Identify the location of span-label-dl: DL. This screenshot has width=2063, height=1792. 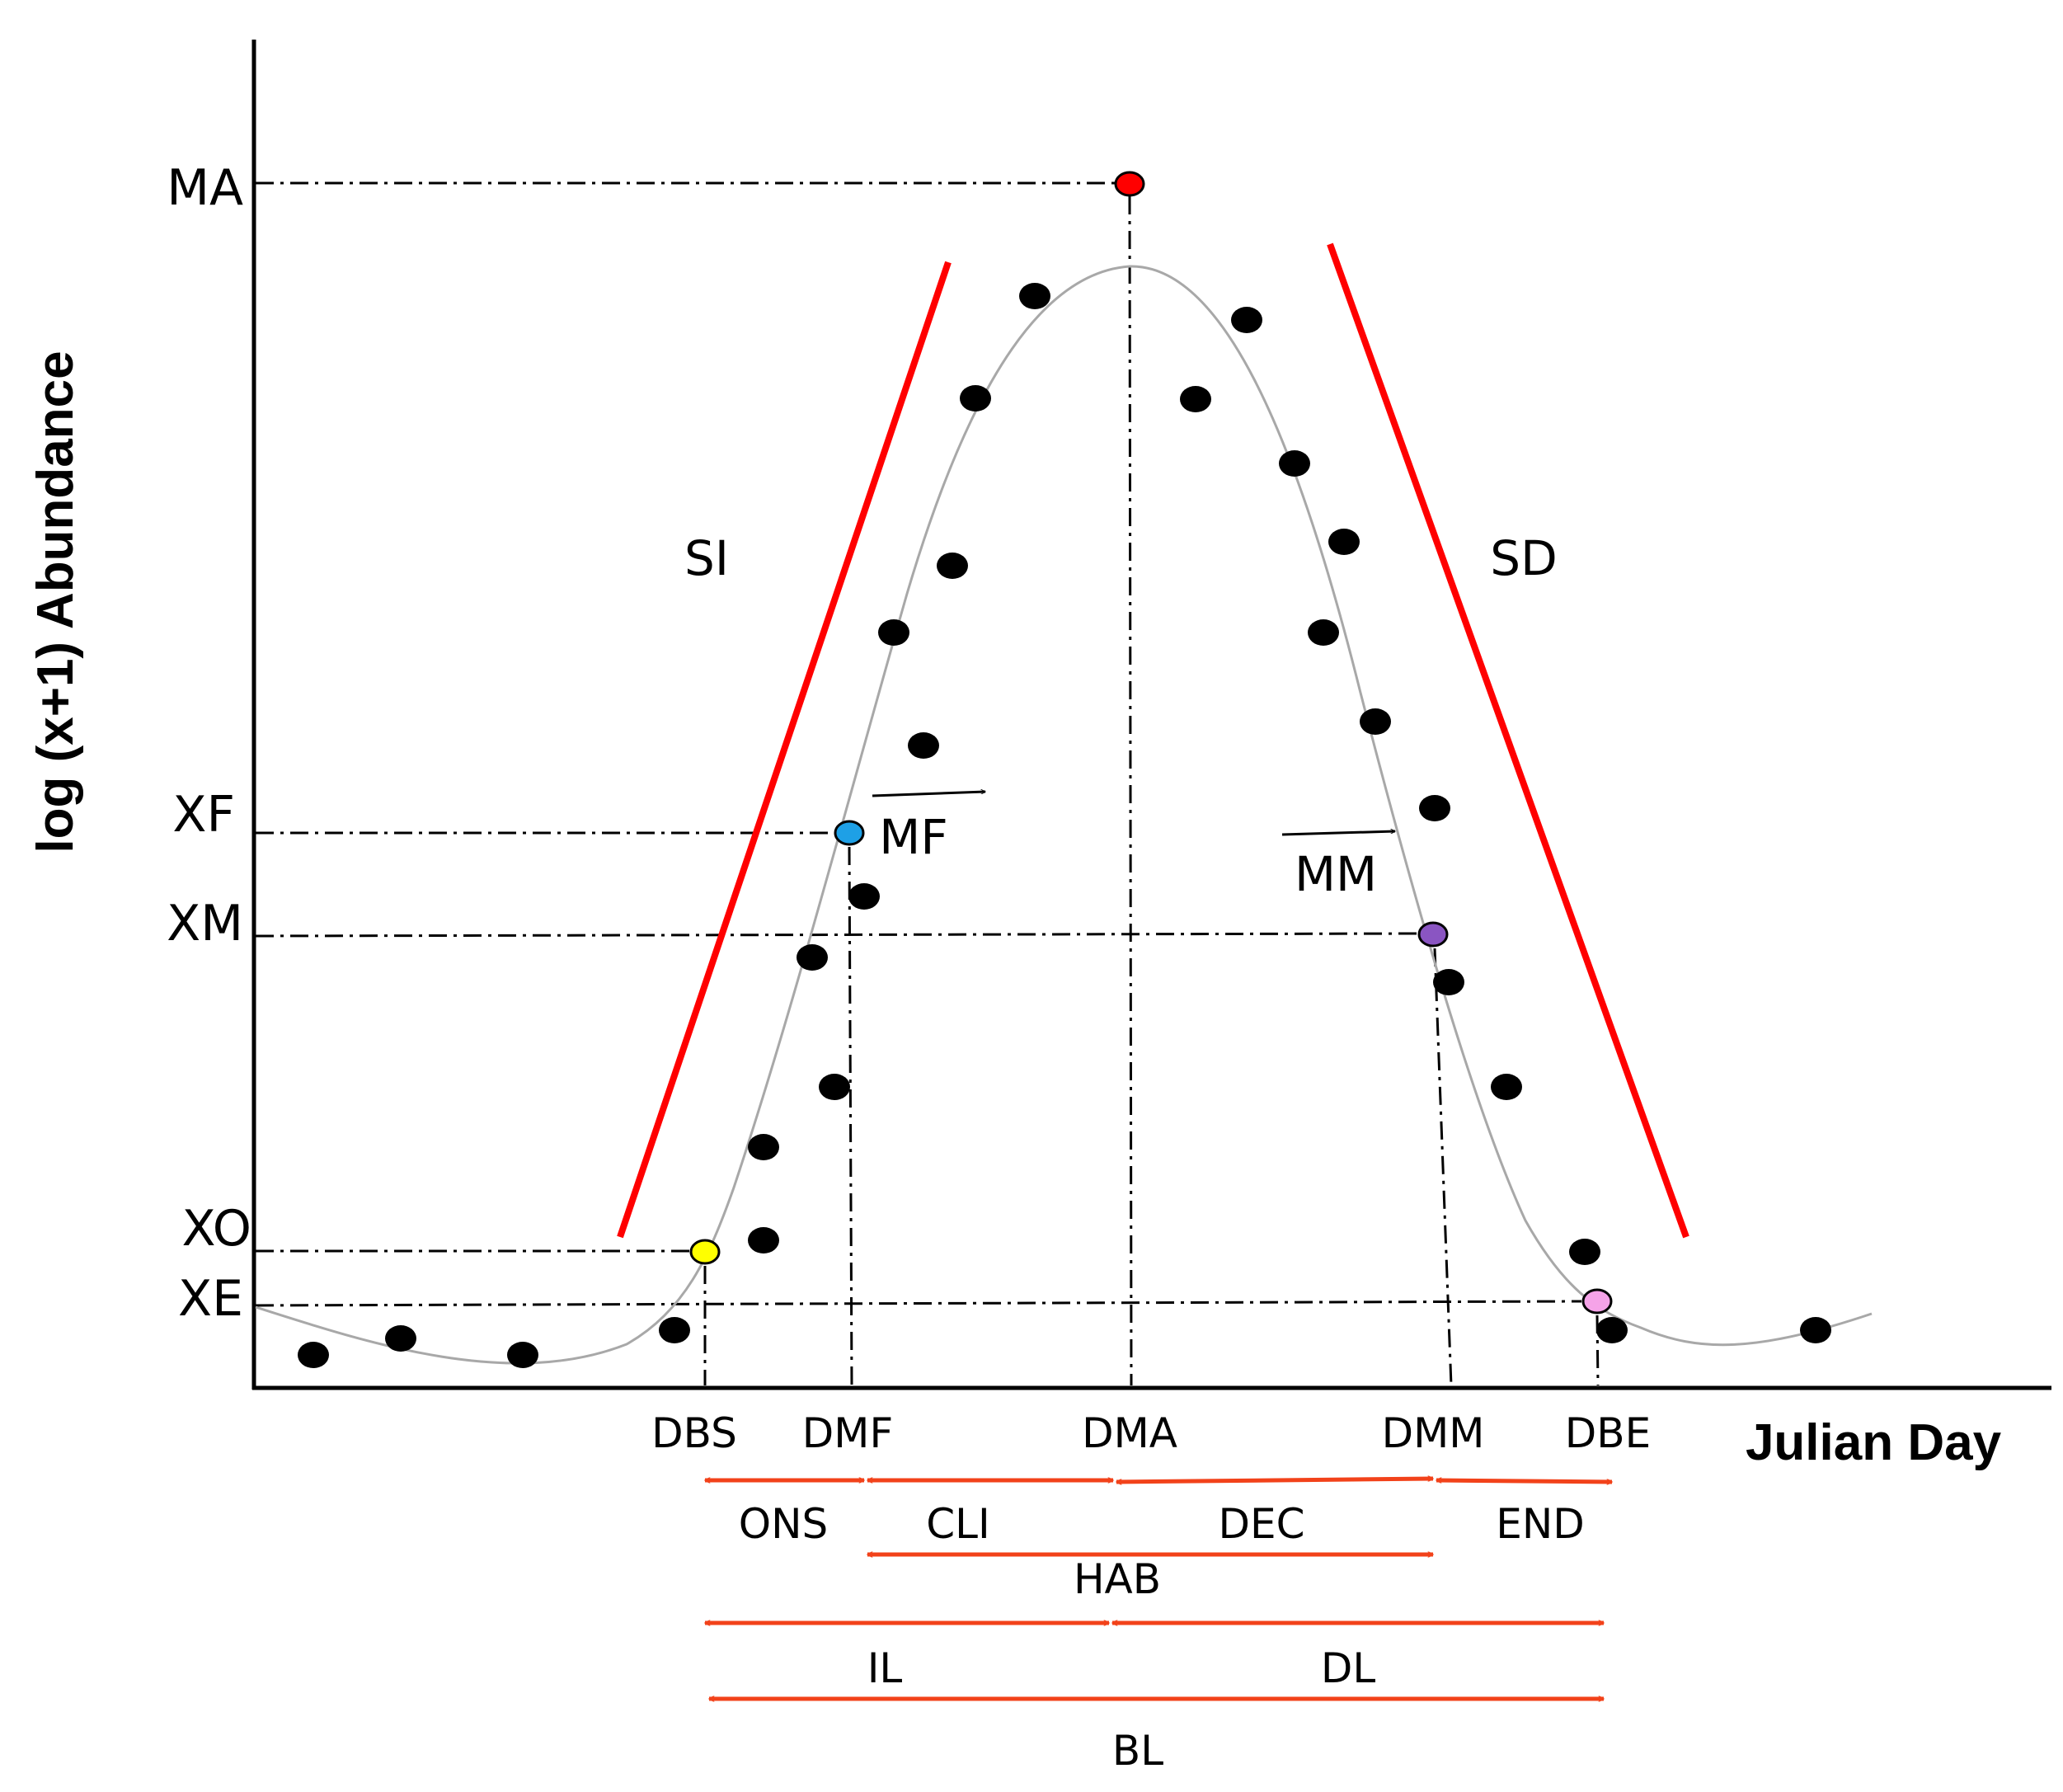
(1349, 1668).